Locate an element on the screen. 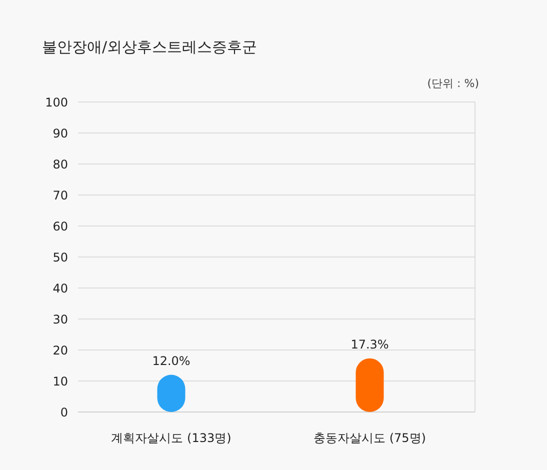  y-tick-label: 20 is located at coordinates (60, 351).